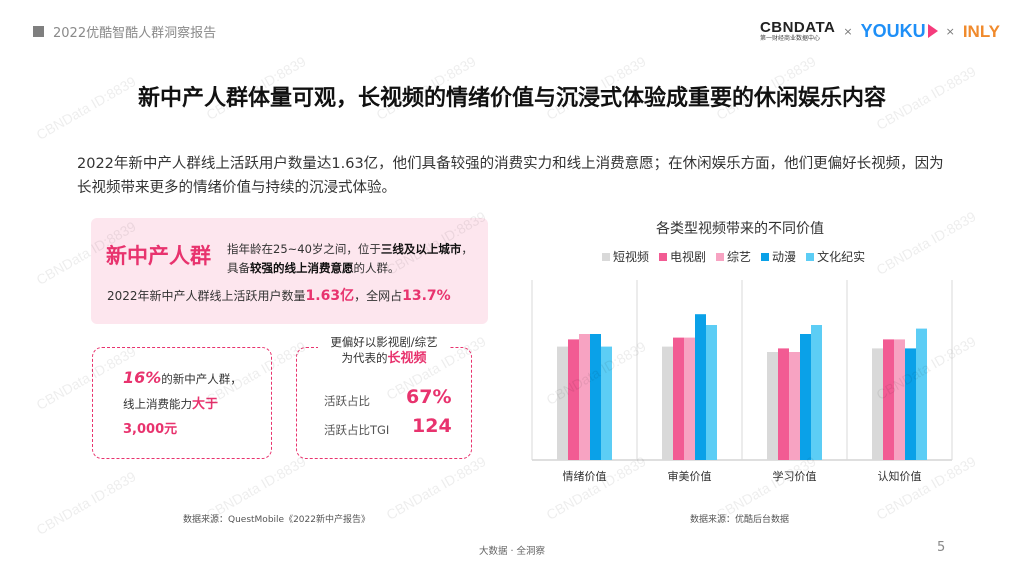 The height and width of the screenshot is (576, 1024). I want to click on stat-share: 13.7%, so click(426, 296).